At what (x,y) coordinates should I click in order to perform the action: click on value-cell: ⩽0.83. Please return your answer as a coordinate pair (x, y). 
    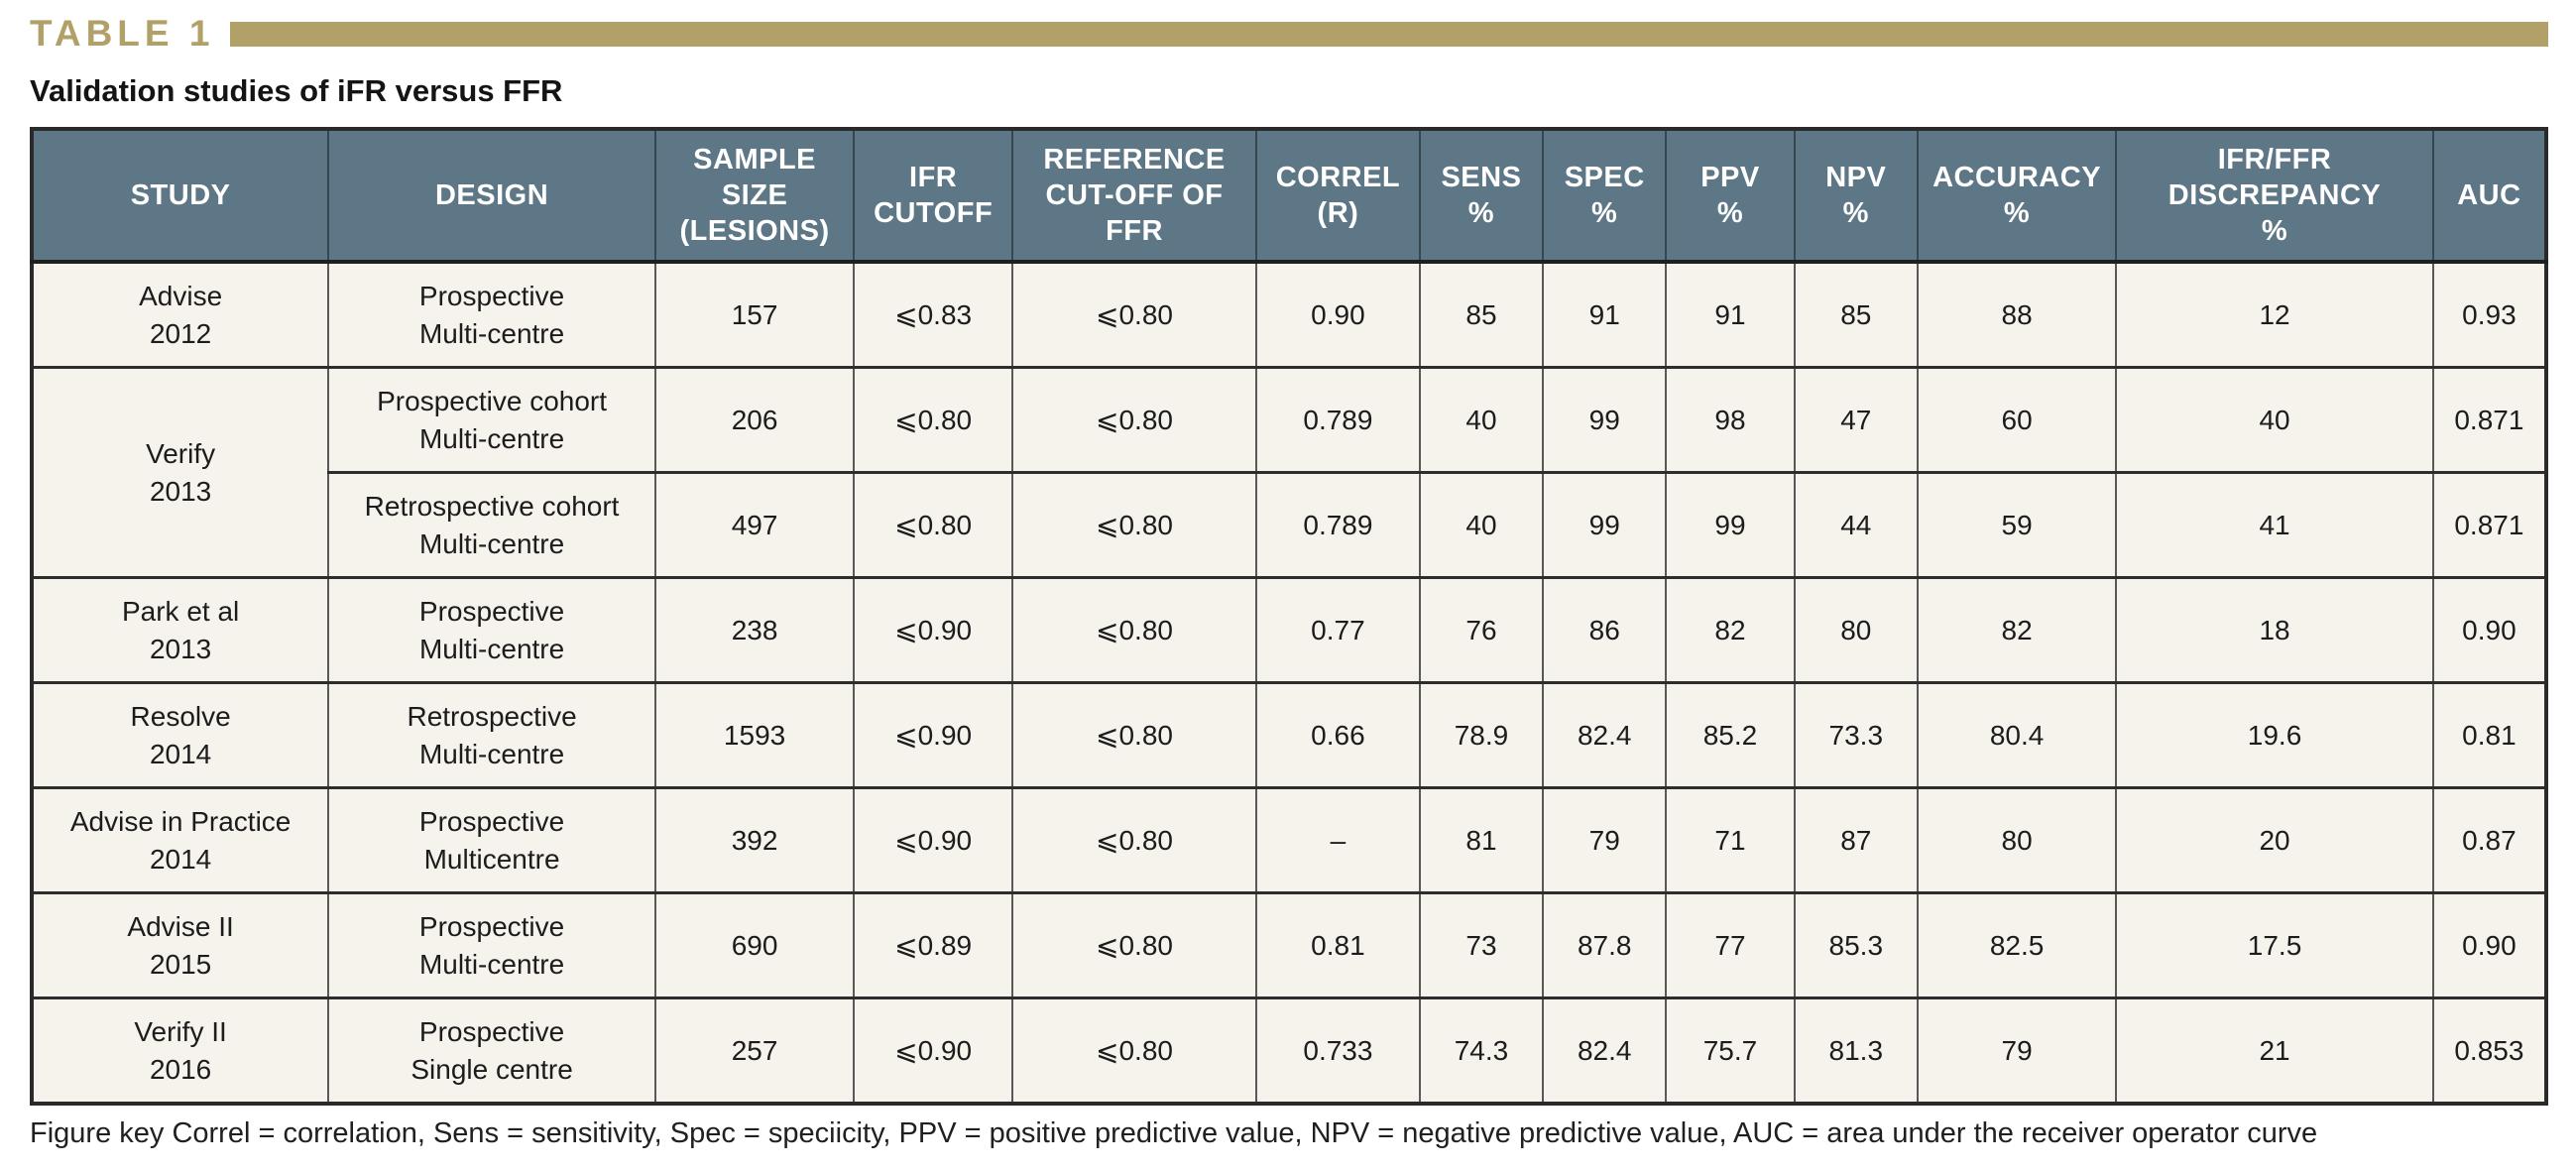
    Looking at the image, I should click on (933, 314).